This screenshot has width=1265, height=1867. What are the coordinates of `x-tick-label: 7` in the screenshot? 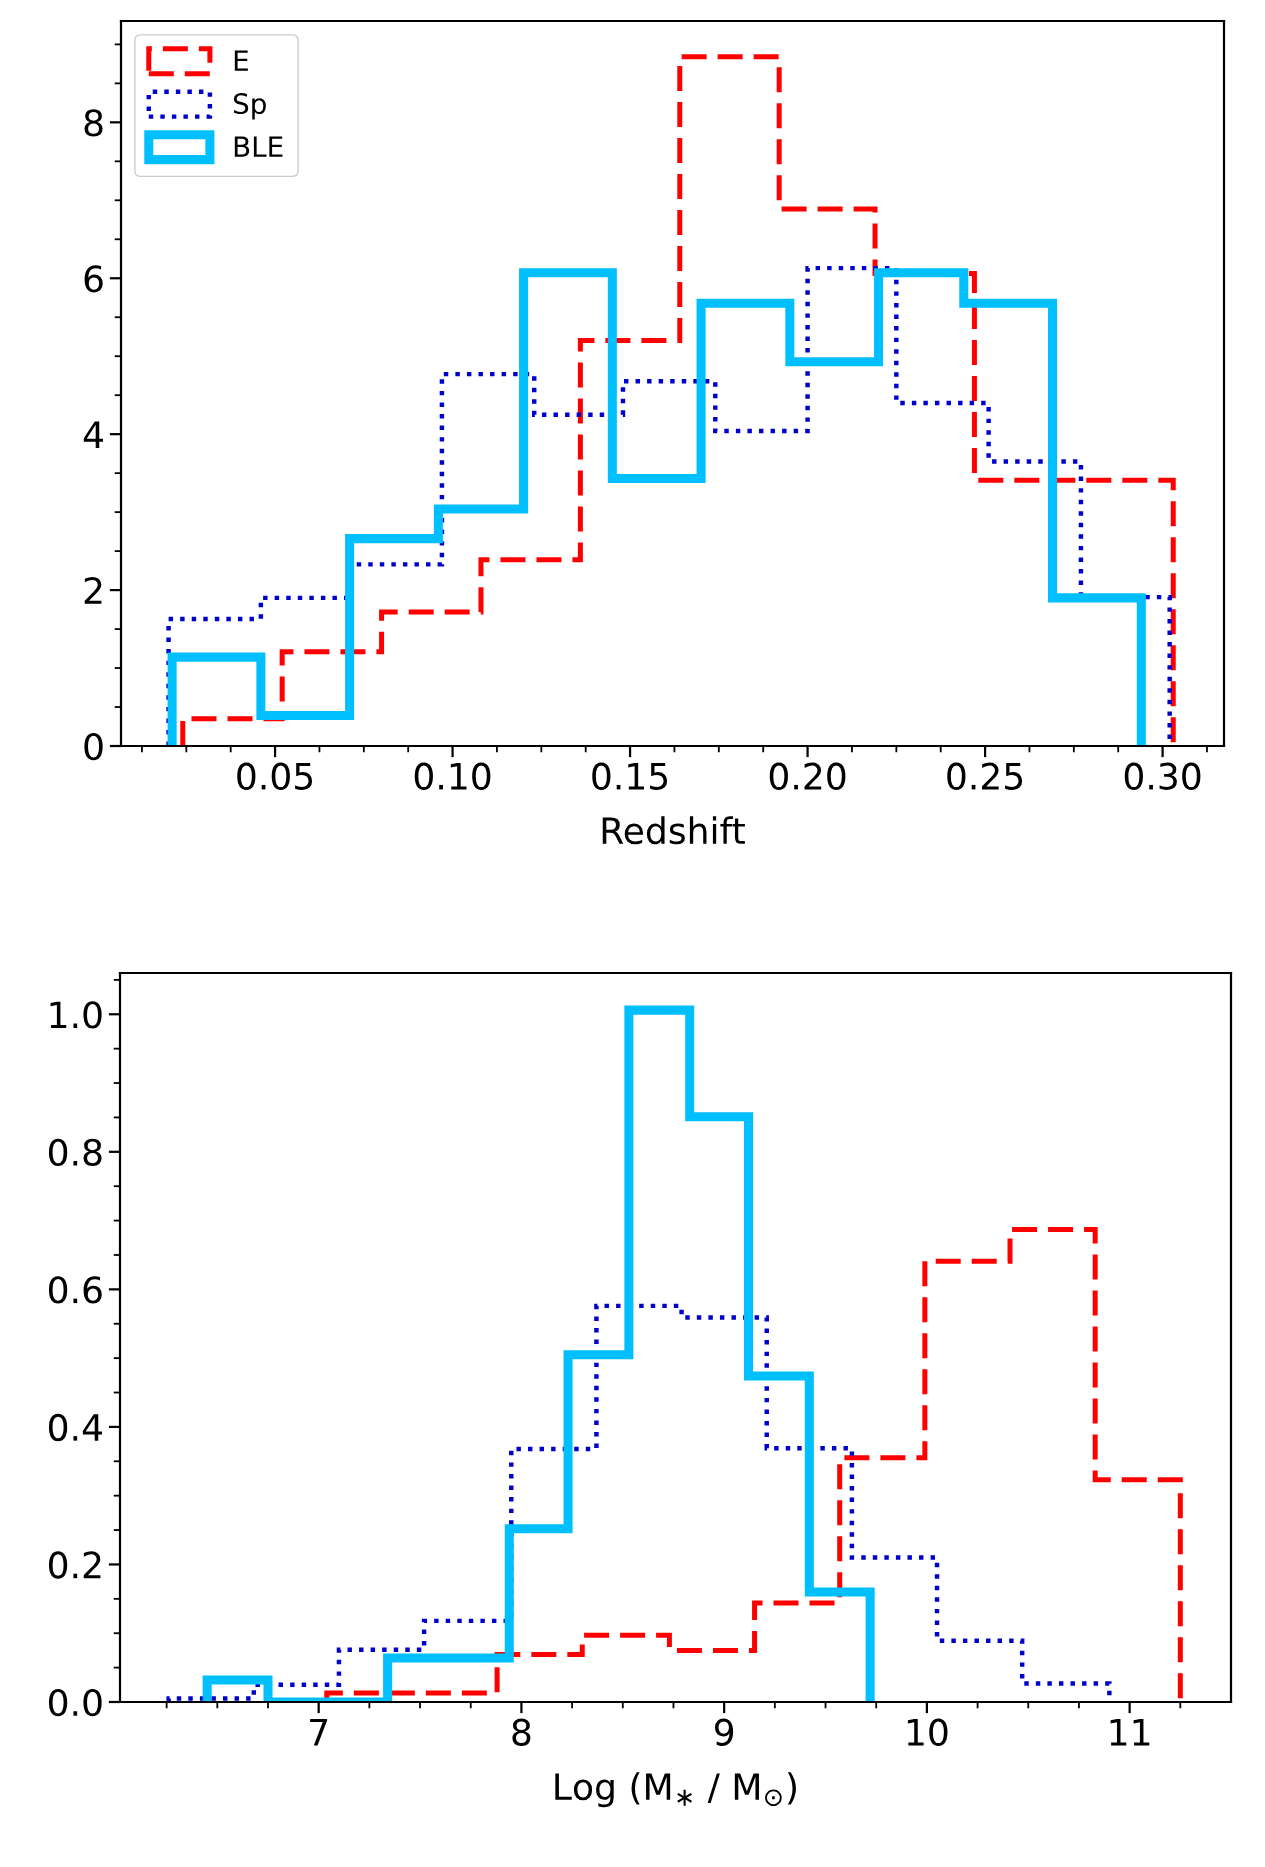 It's located at (319, 1732).